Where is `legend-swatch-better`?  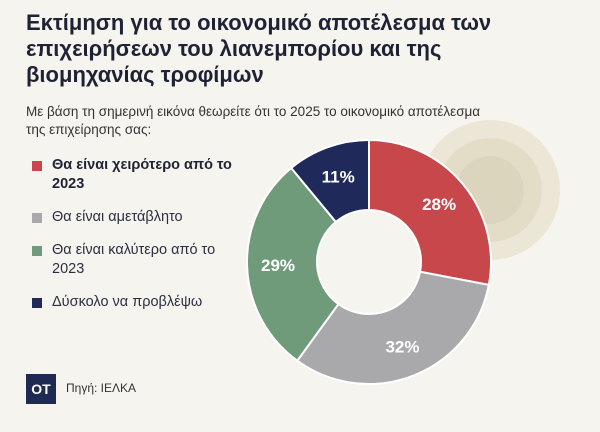
legend-swatch-better is located at coordinates (37, 251).